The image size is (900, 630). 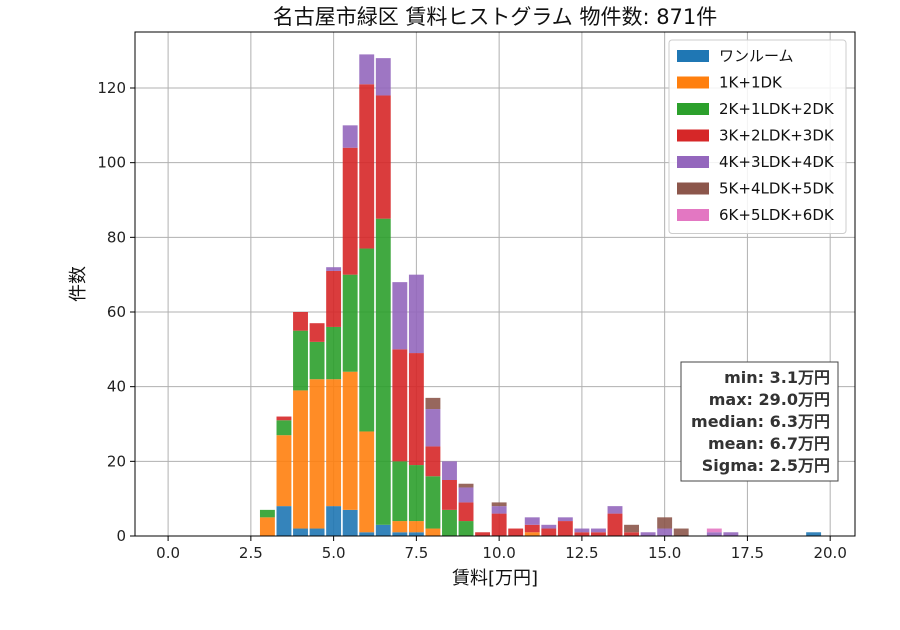 I want to click on y-ticks: 0 20 40 60 80 100 120, so click(x=116, y=312).